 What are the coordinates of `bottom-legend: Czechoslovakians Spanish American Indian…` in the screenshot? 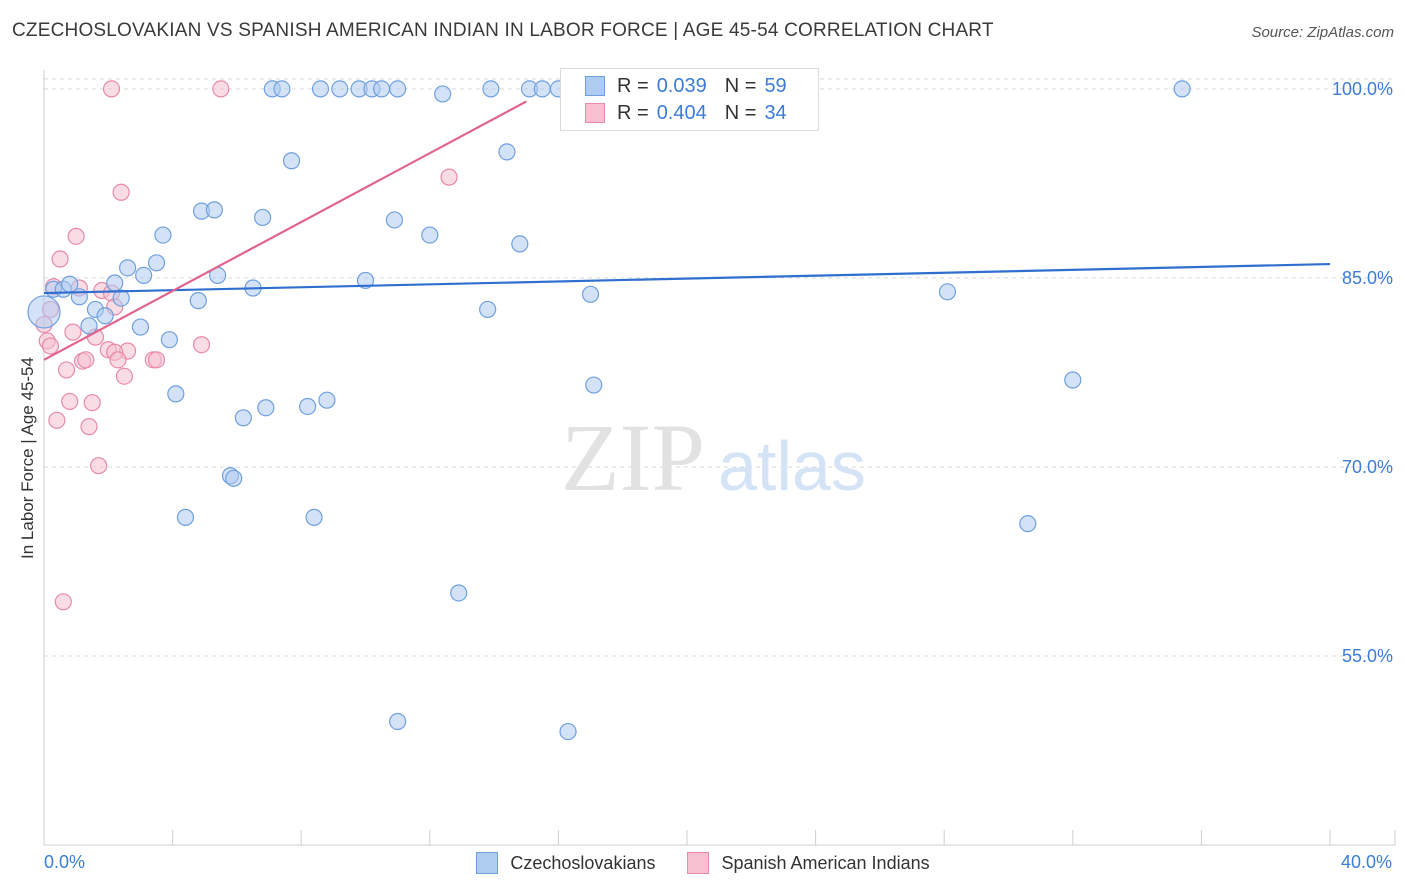 It's located at (703, 863).